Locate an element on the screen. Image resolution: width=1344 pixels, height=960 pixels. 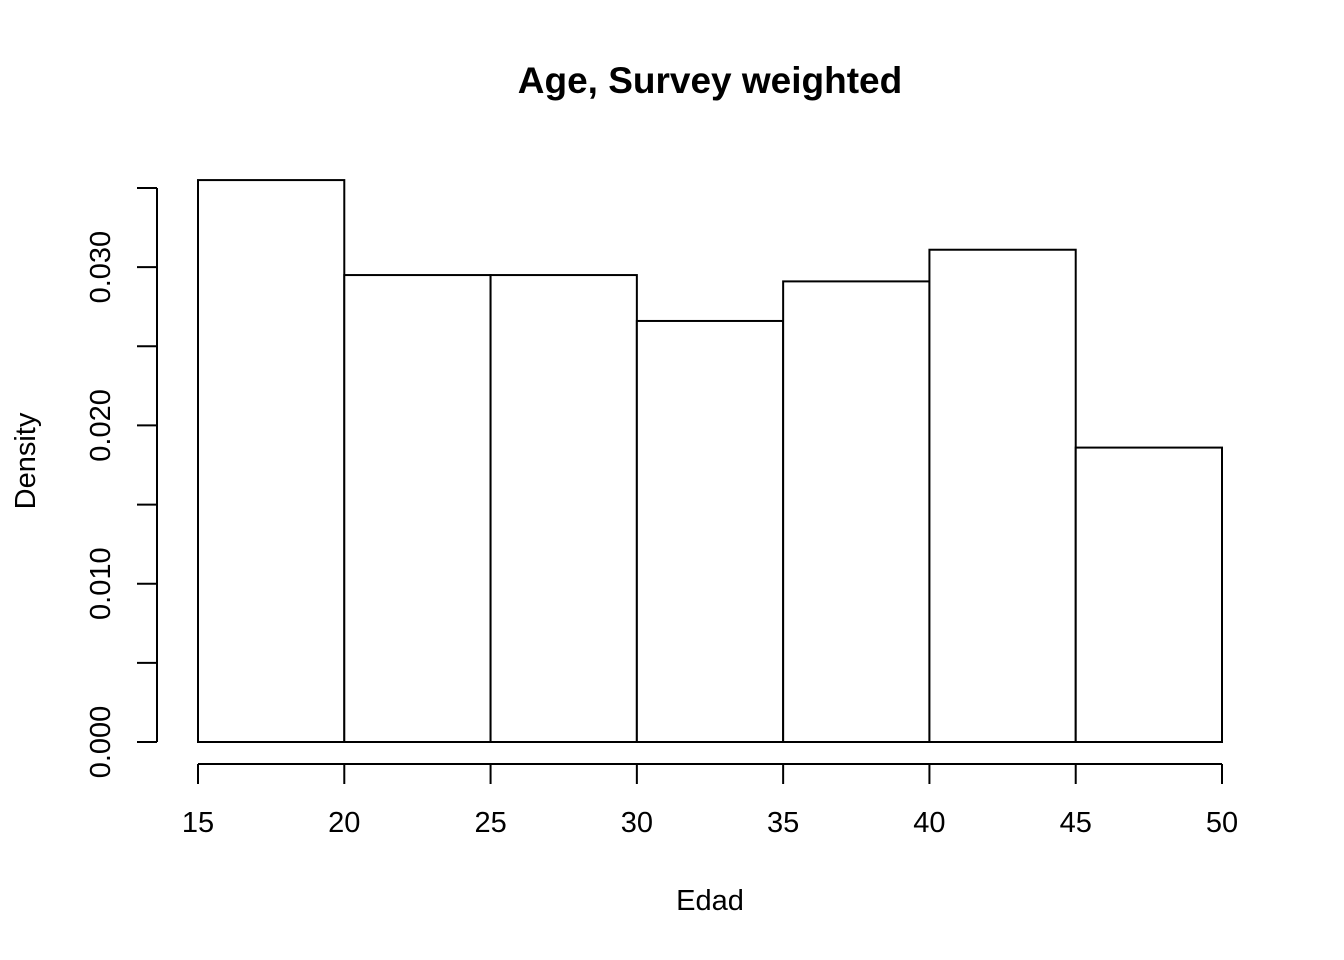
x-tick-label: 30 is located at coordinates (637, 823).